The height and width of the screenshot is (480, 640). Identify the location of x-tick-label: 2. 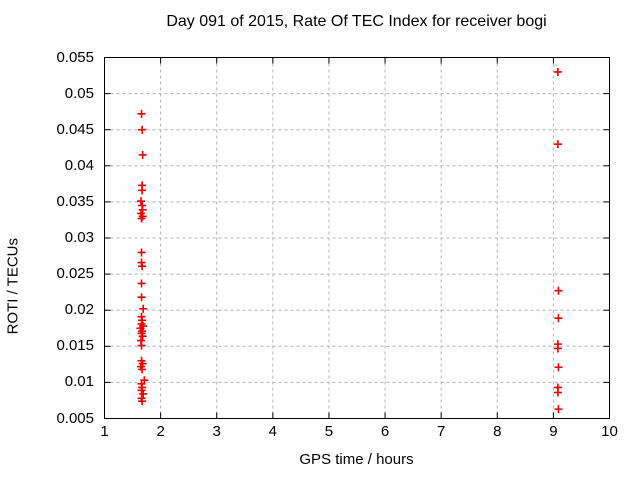
(160, 431).